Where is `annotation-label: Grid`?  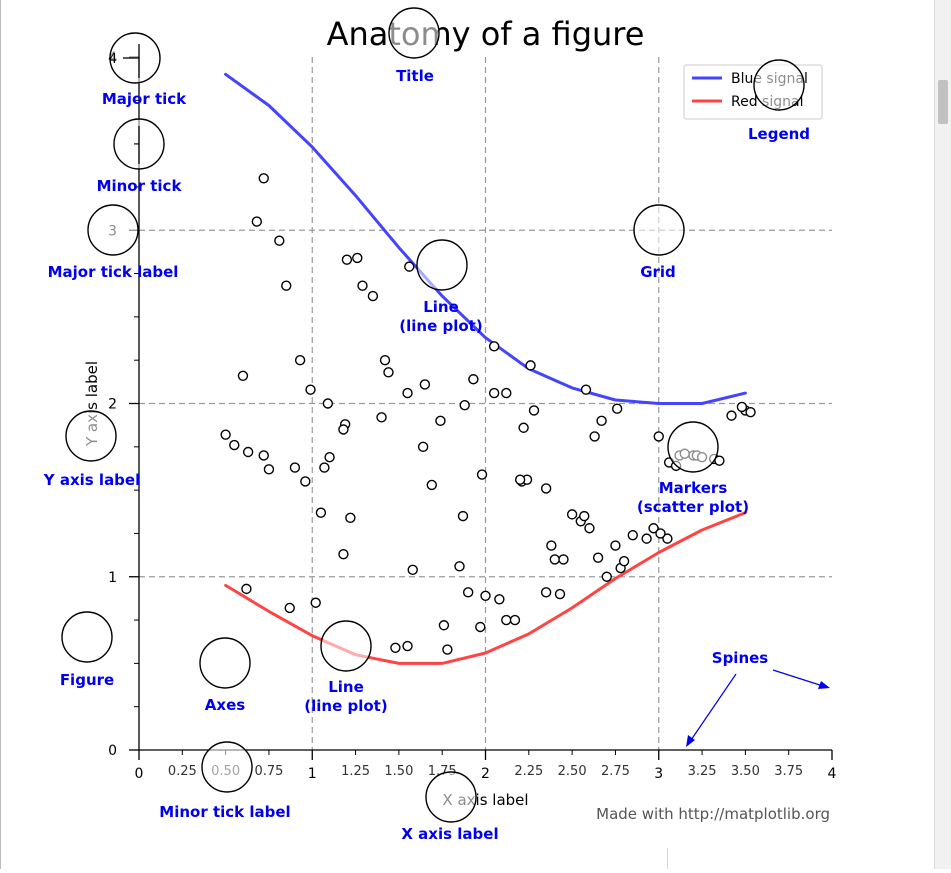 annotation-label: Grid is located at coordinates (658, 272).